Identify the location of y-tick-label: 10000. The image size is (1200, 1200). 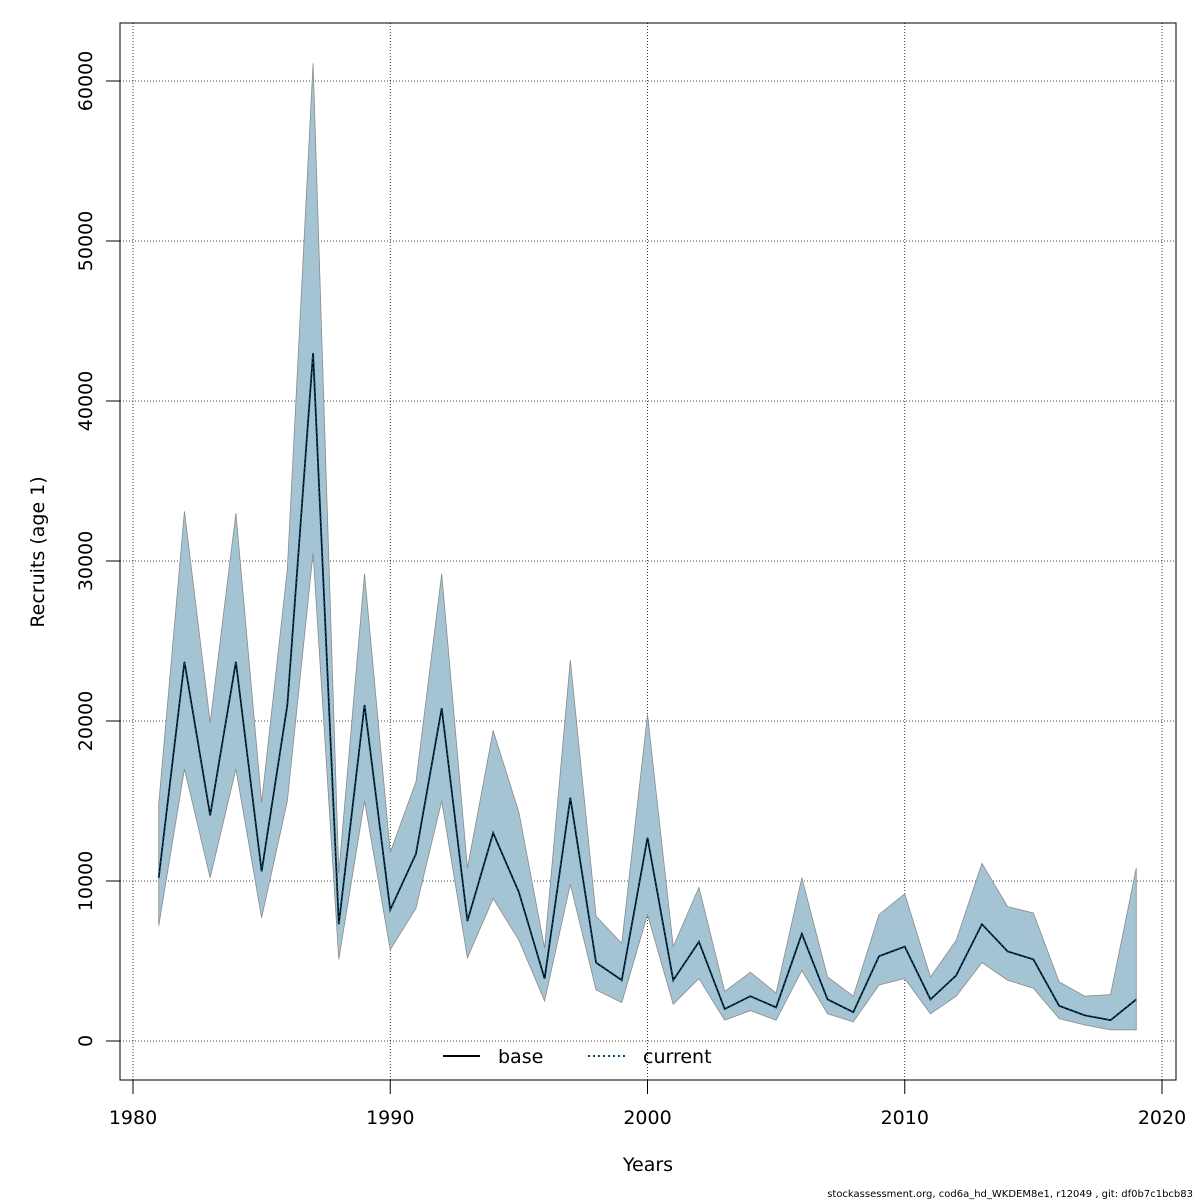
(86, 881).